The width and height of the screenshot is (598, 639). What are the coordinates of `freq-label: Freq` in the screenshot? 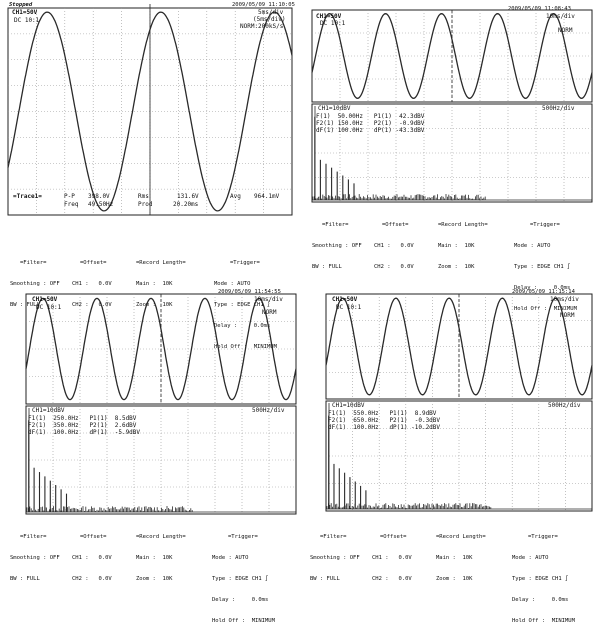 It's located at (71, 204).